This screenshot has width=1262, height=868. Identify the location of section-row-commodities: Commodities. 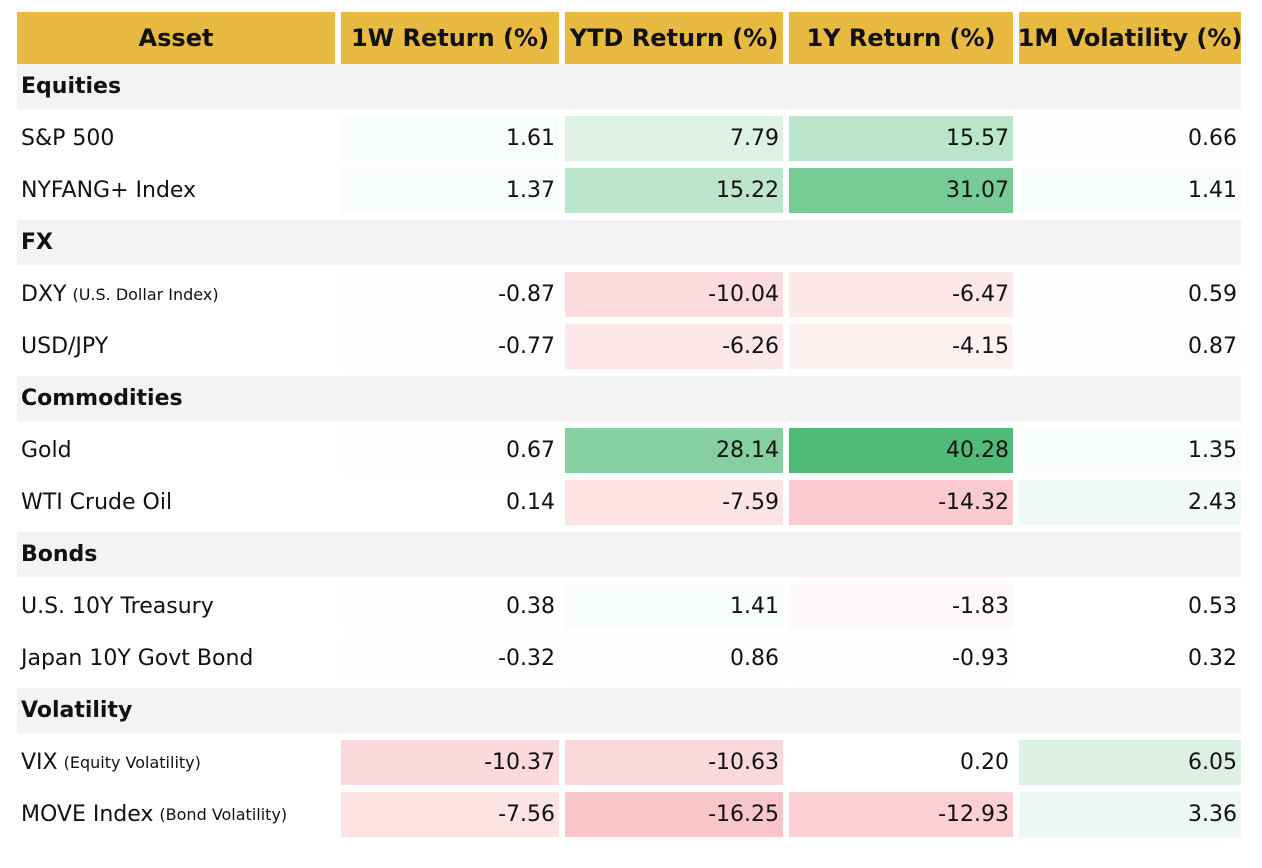
(629, 398).